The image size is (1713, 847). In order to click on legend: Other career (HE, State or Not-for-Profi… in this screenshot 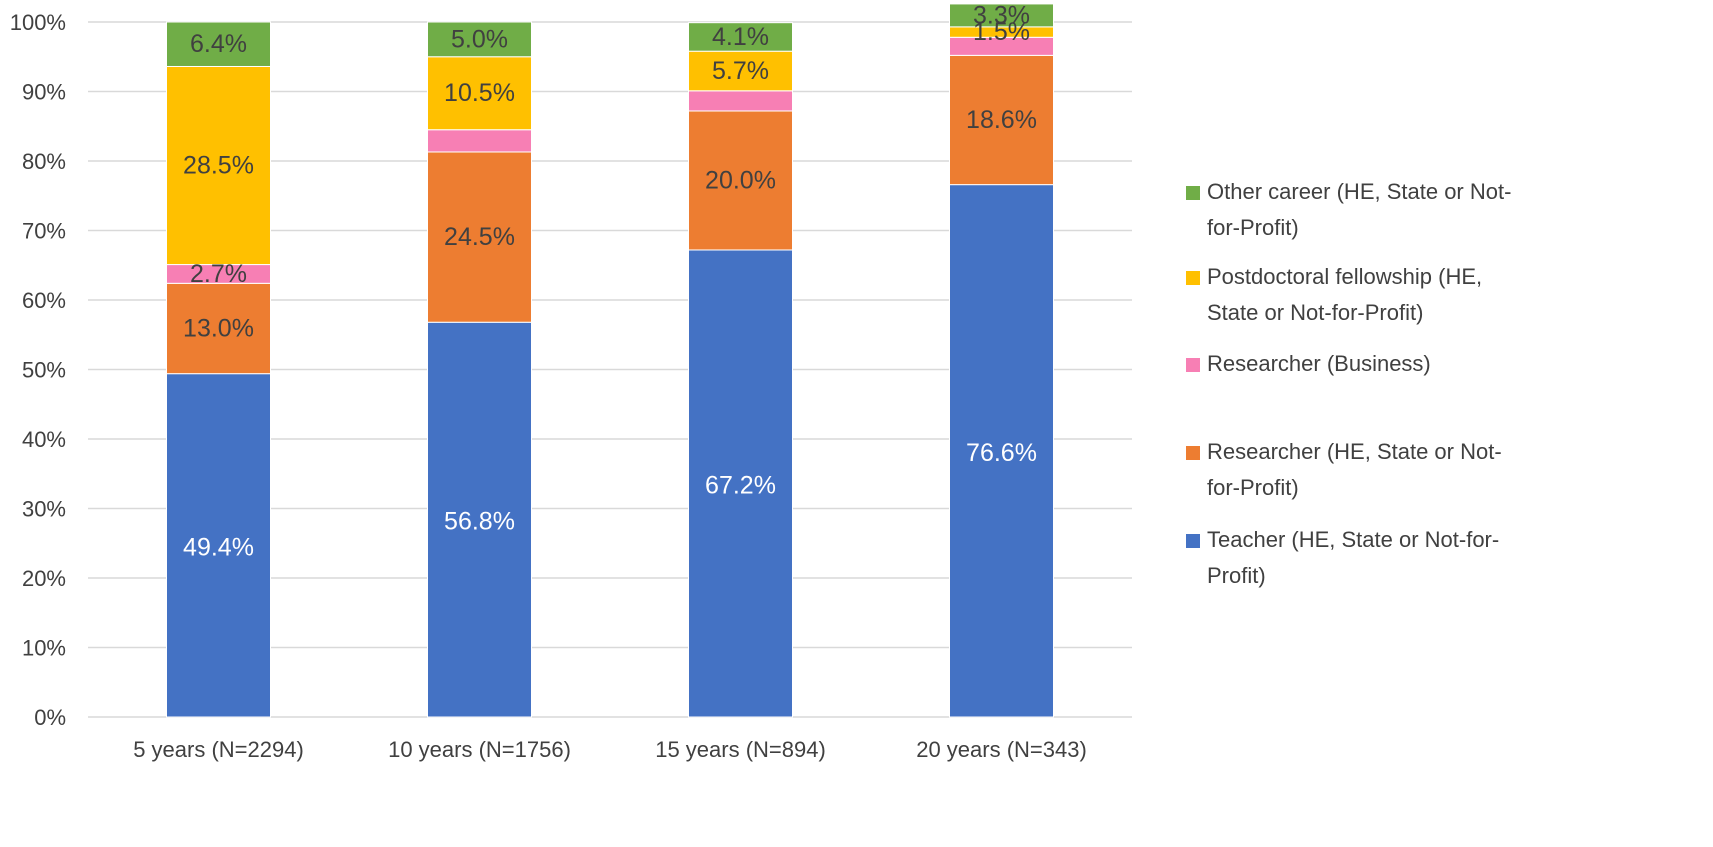, I will do `click(1348, 383)`.